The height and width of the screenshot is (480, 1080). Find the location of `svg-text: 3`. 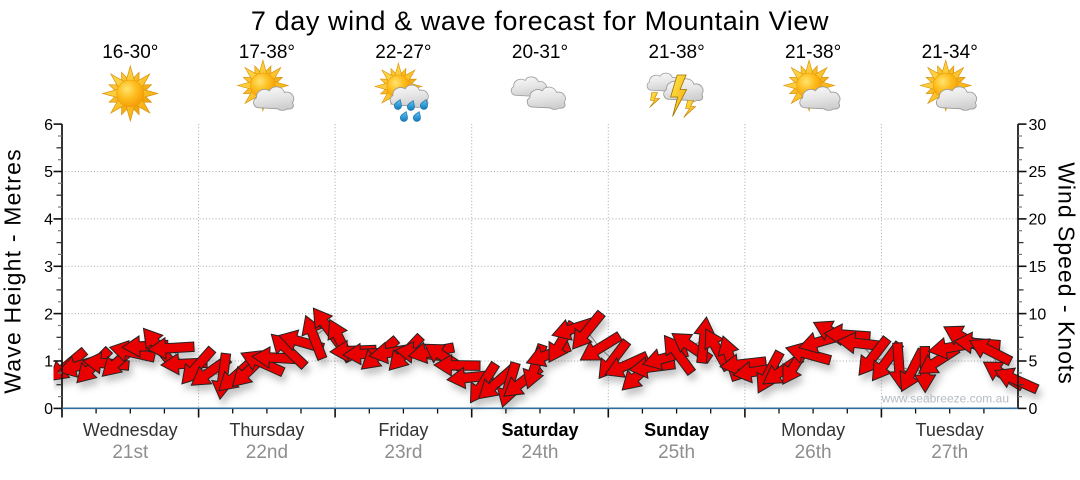

svg-text: 3 is located at coordinates (48, 267).